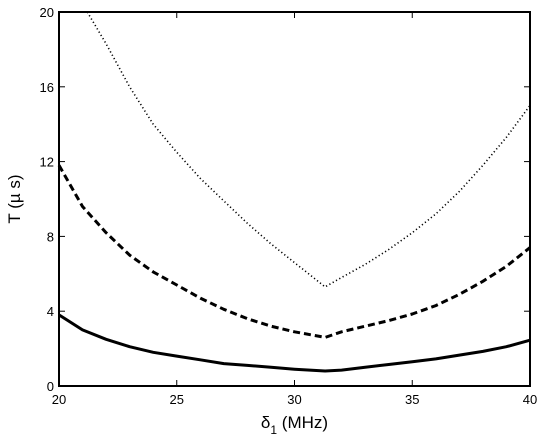  Describe the element at coordinates (412, 399) in the screenshot. I see `x-tick-label: 35` at that location.